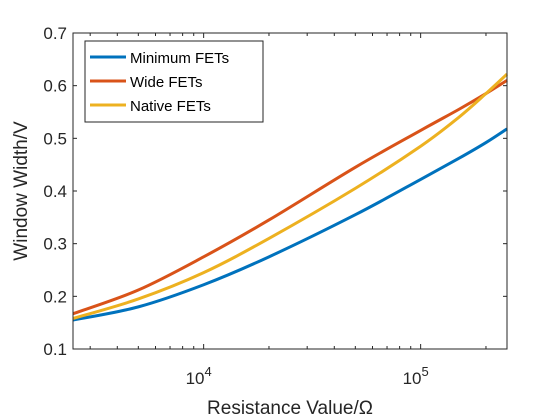  I want to click on x-tick-exponent: 5, so click(424, 371).